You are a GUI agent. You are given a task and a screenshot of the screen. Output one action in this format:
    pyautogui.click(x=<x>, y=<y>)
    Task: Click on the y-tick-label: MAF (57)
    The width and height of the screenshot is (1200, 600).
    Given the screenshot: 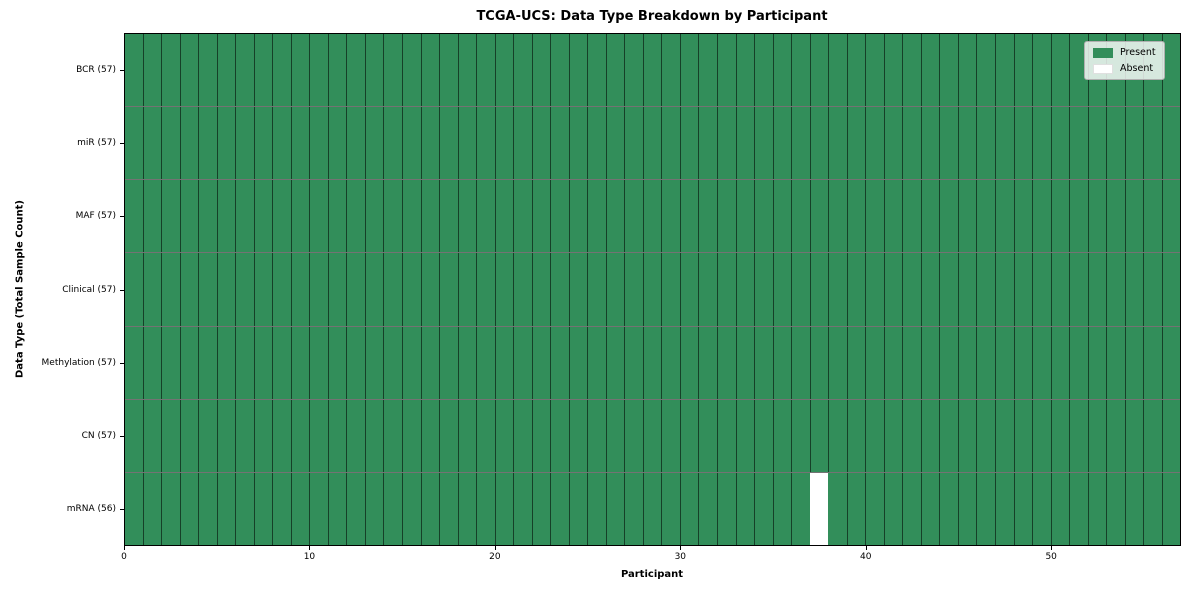 What is the action you would take?
    pyautogui.click(x=95, y=216)
    